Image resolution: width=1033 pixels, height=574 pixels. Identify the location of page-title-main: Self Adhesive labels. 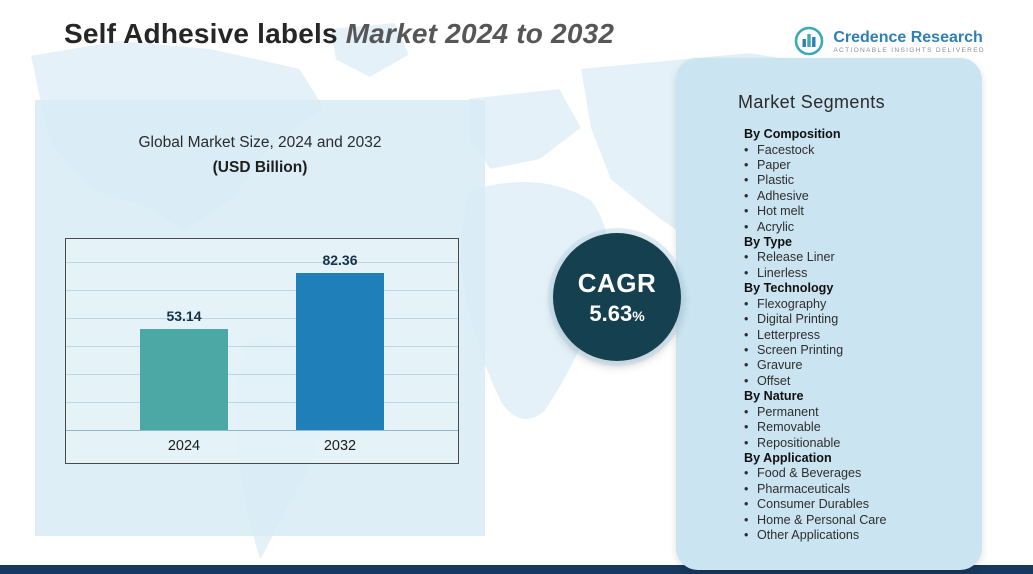
(205, 33).